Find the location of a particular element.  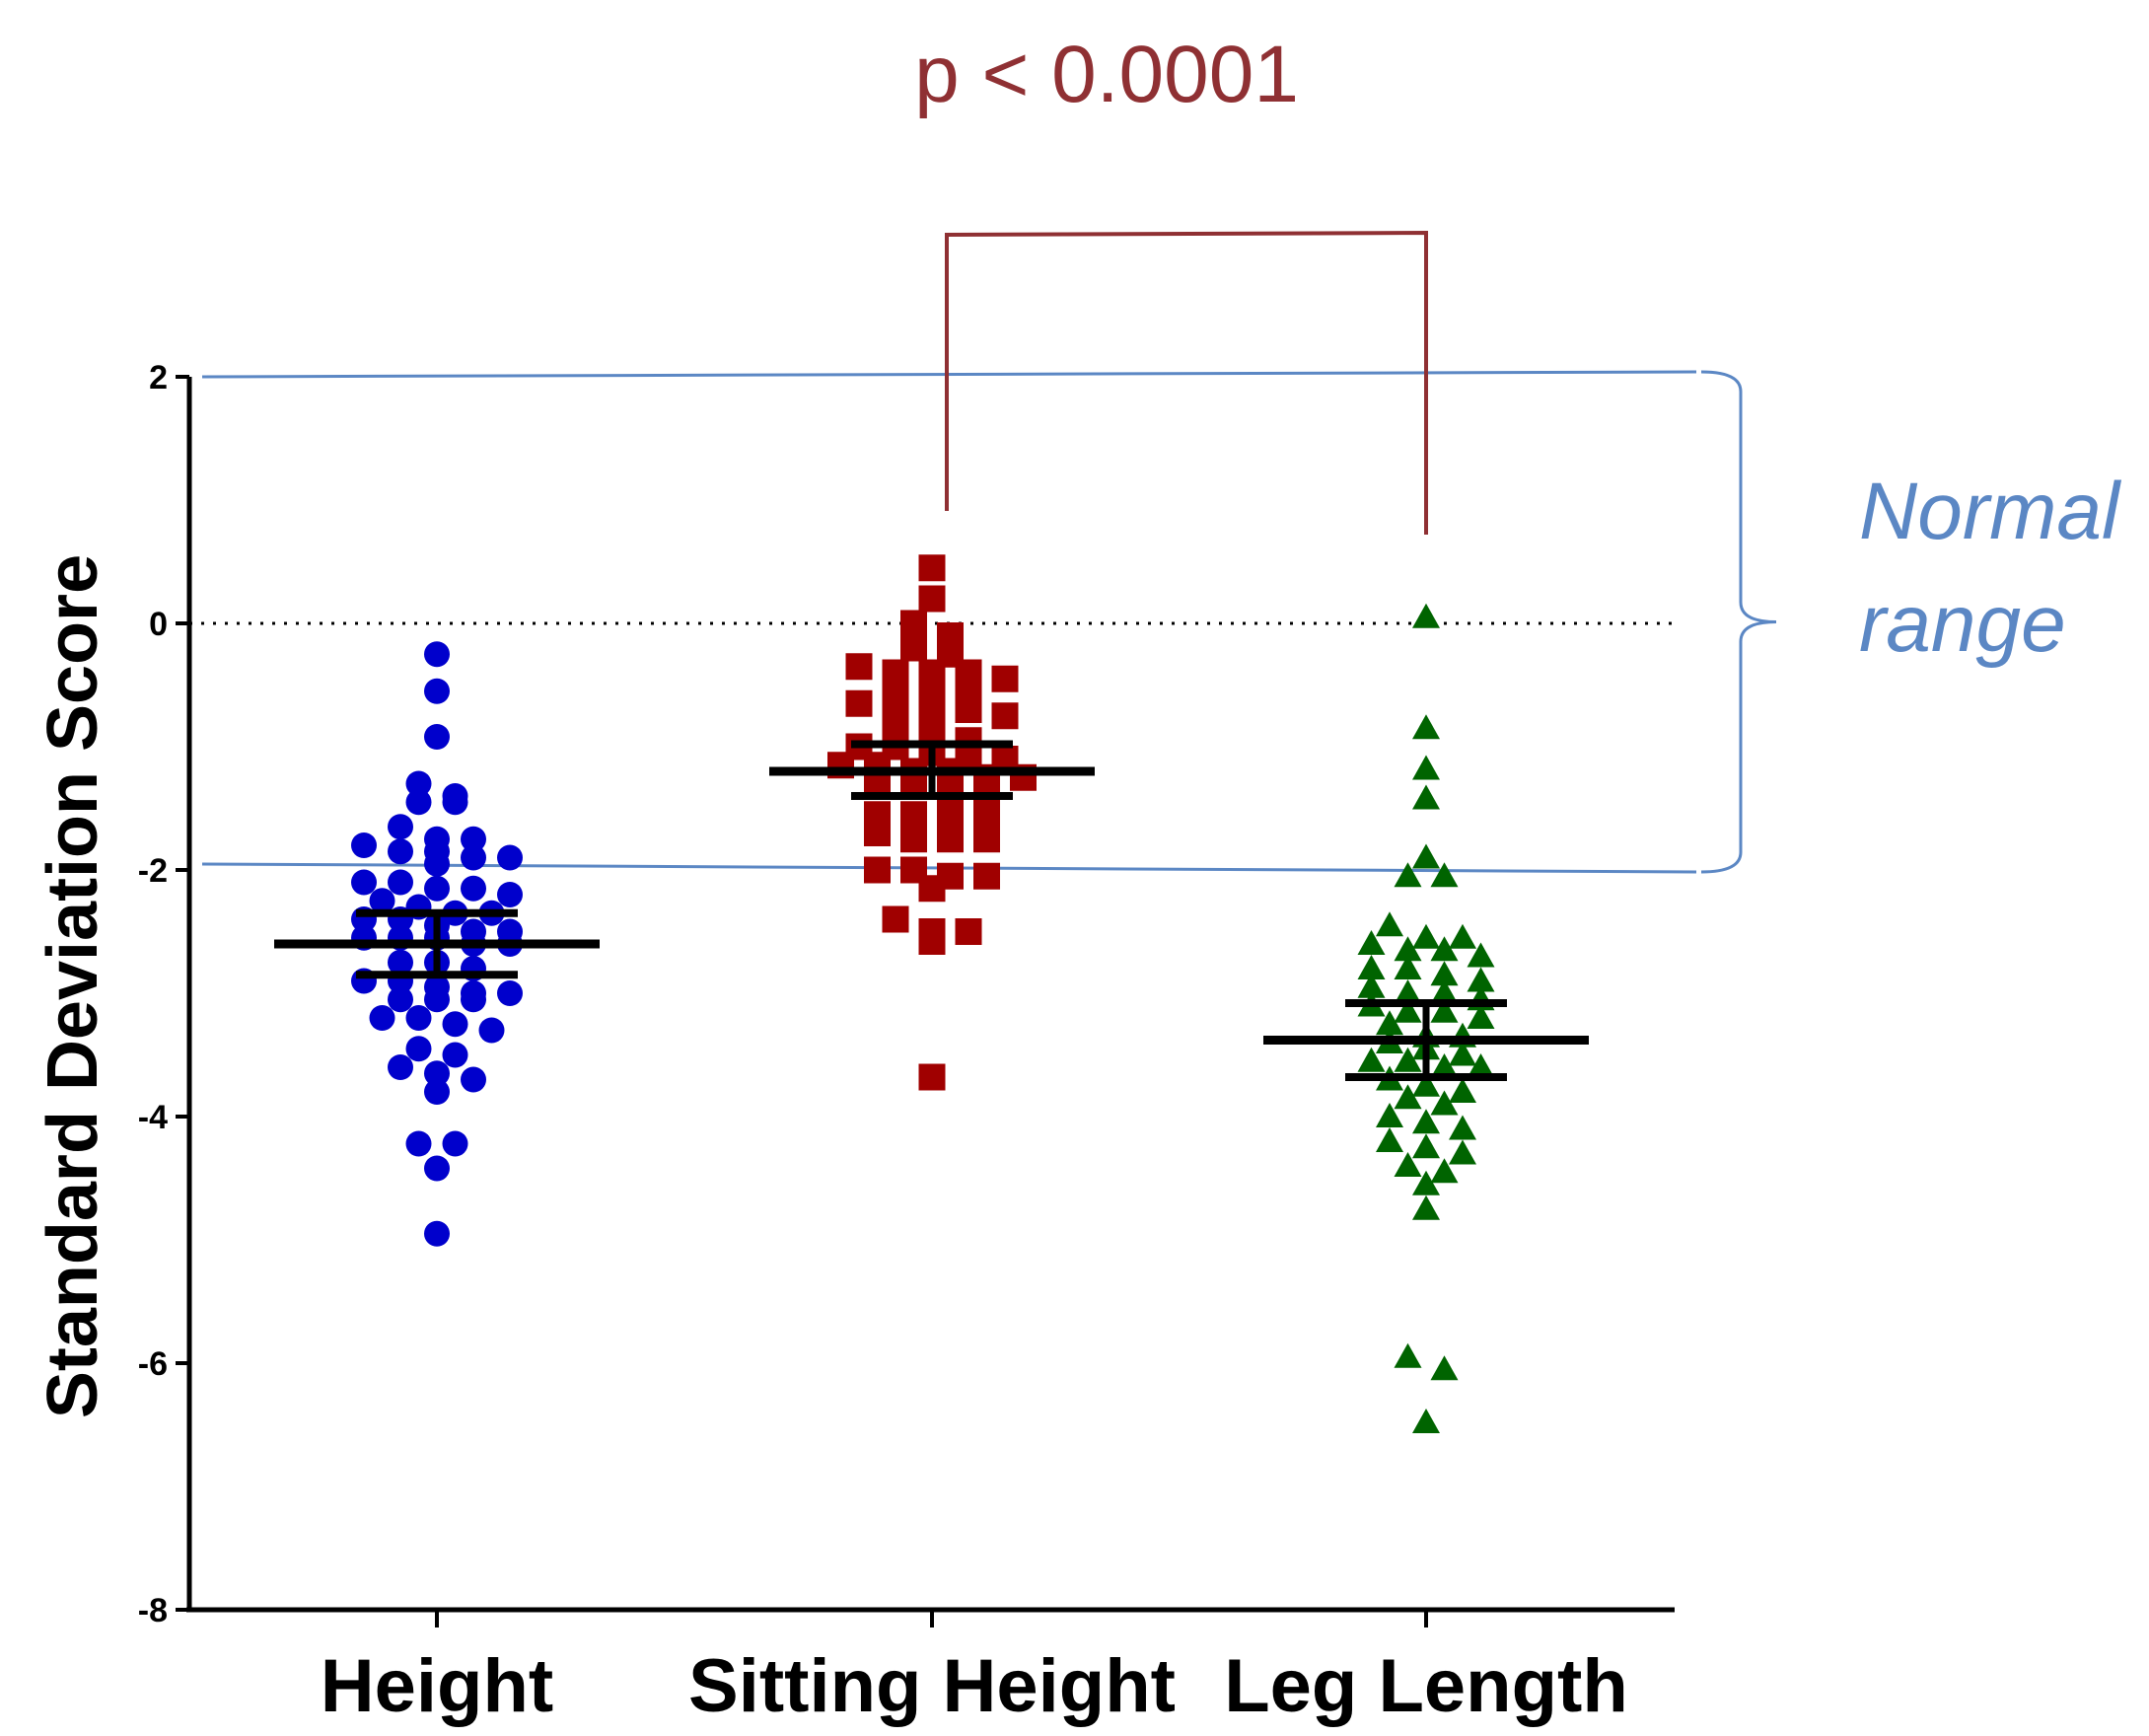

p-value-label: p < 0.0001 is located at coordinates (1106, 74).